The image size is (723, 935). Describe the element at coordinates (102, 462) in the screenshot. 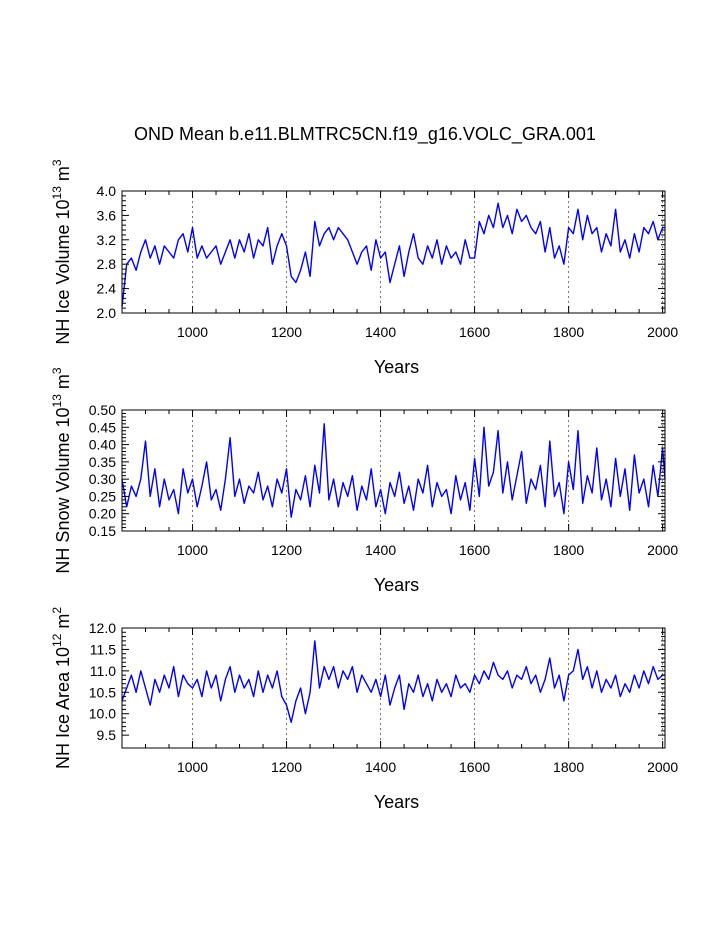

I see `y-tick-label: 0.35` at that location.